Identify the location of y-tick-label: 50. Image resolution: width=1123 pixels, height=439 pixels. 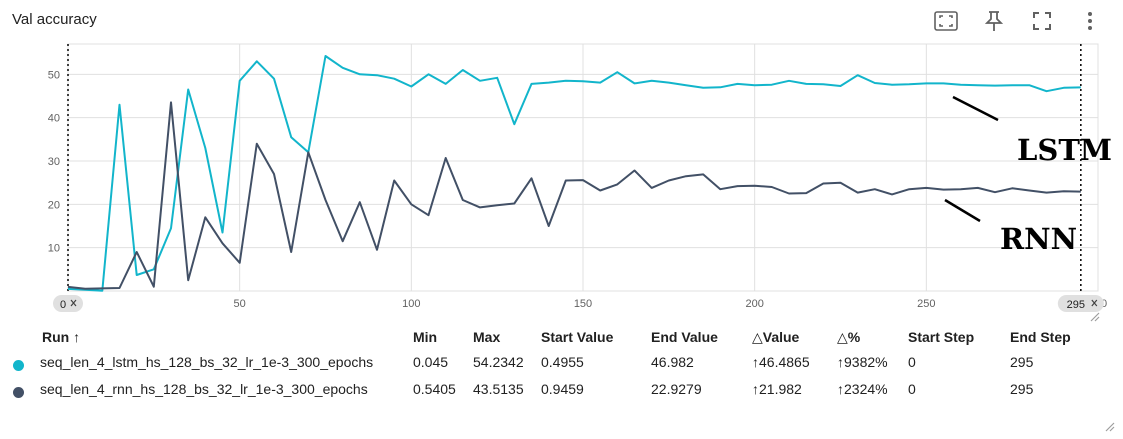
(54, 75).